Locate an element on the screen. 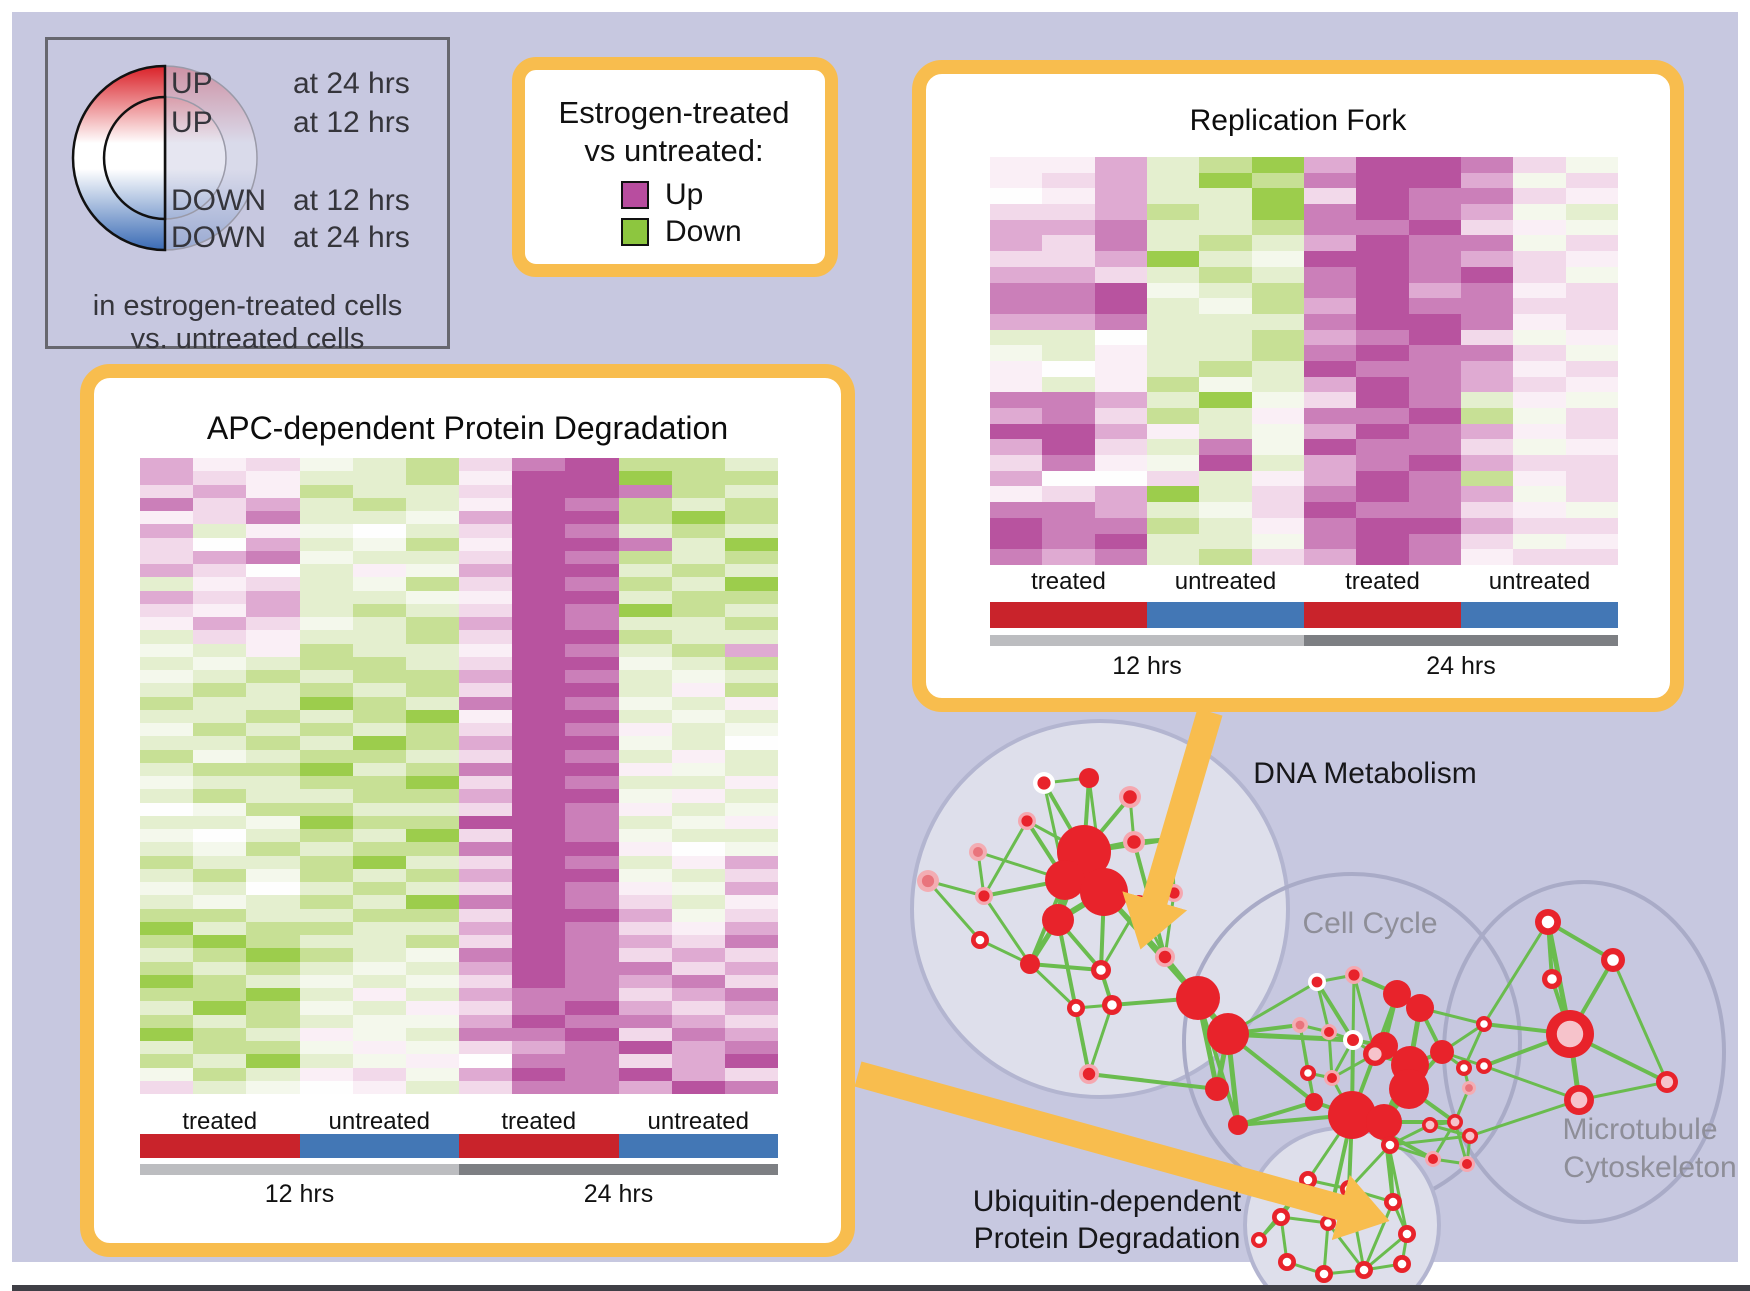  legend-item-label: Up is located at coordinates (684, 194).